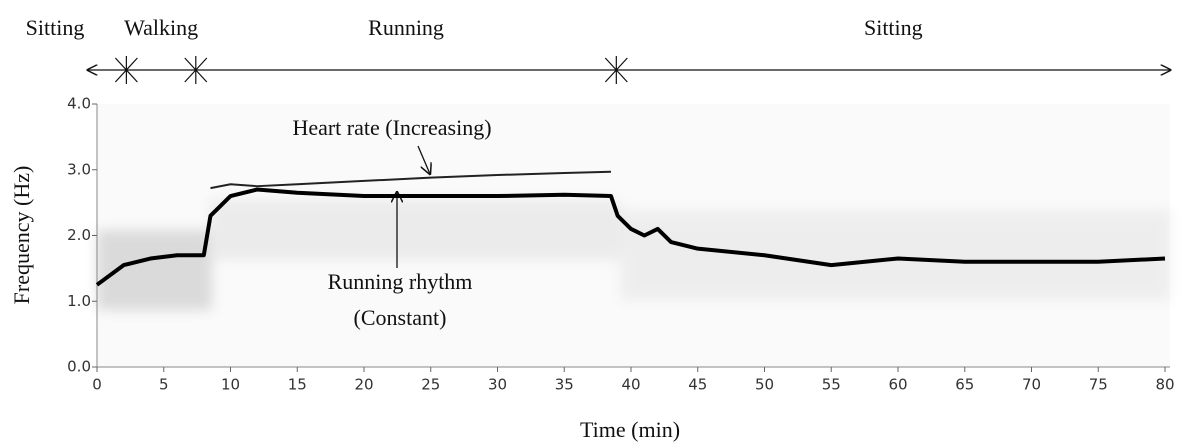 This screenshot has height=446, width=1184. I want to click on x-tick-label: 80, so click(1164, 385).